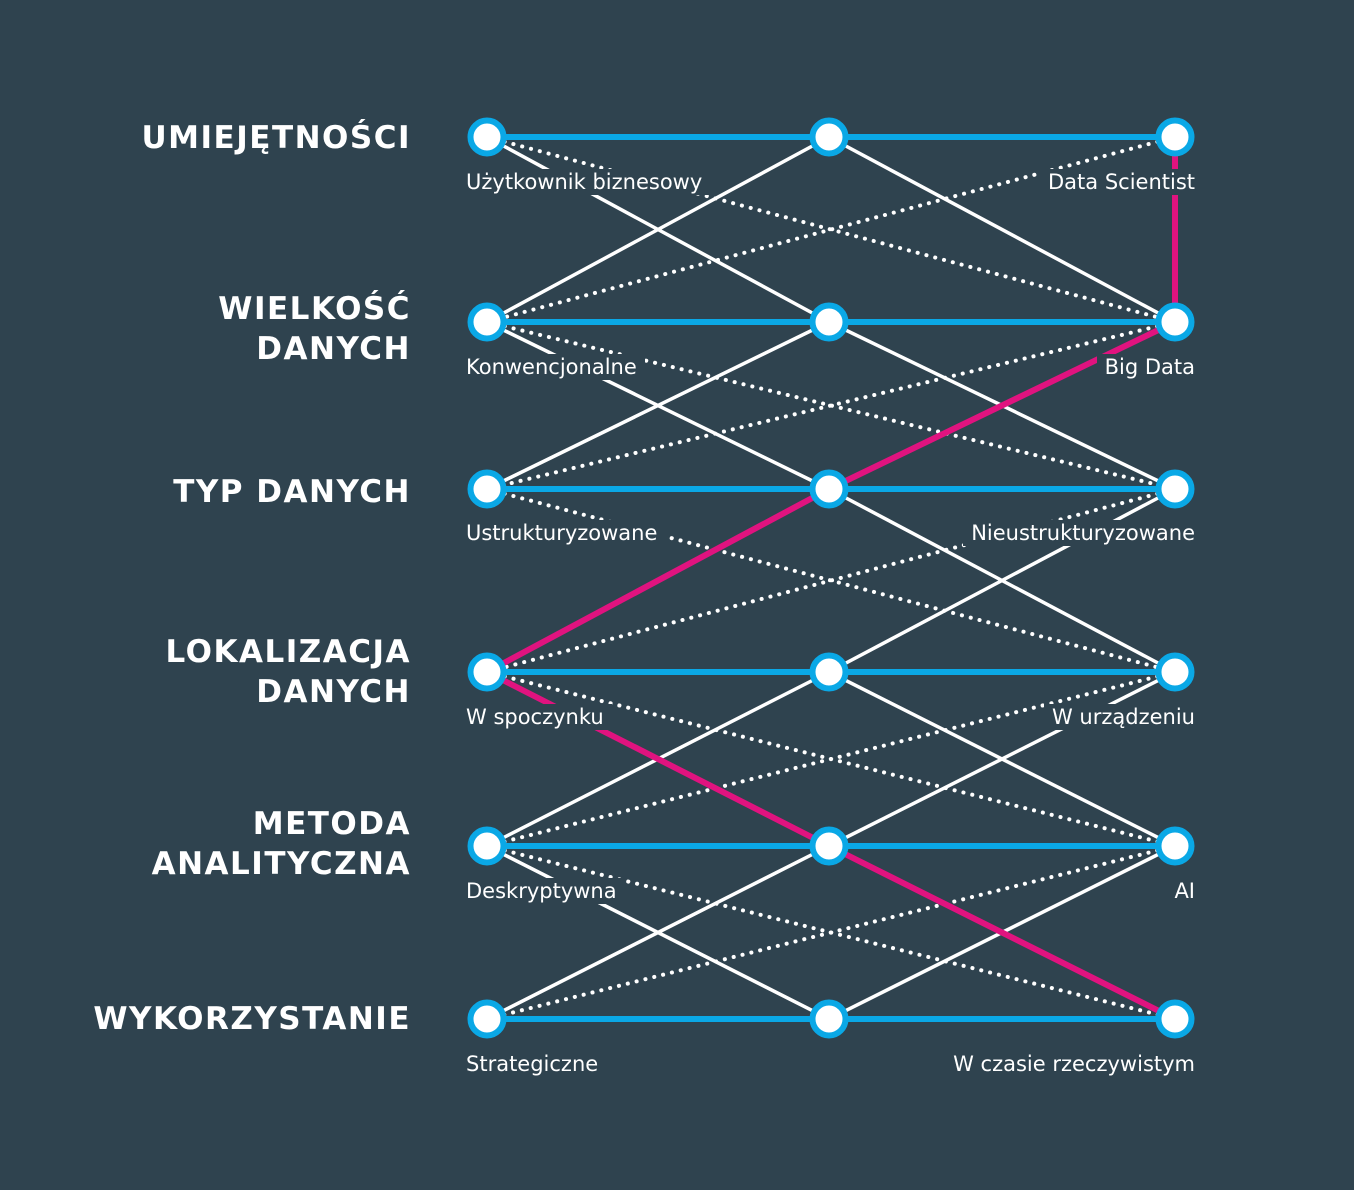 The width and height of the screenshot is (1354, 1190). I want to click on category-text: WYKORZYSTANIE, so click(252, 1019).